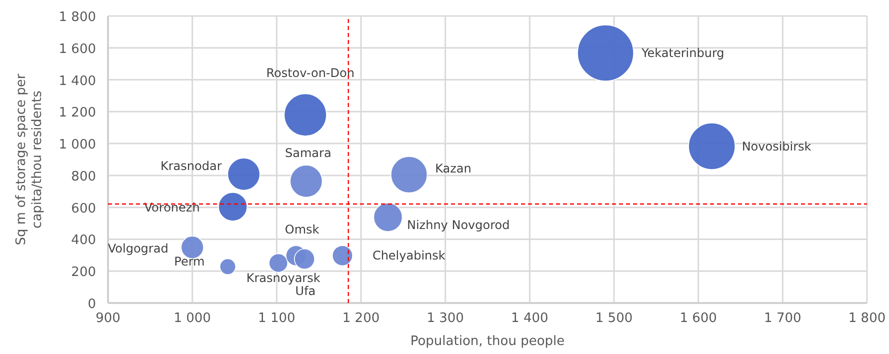 The width and height of the screenshot is (889, 354). I want to click on y-tick-label: 1 600, so click(77, 49).